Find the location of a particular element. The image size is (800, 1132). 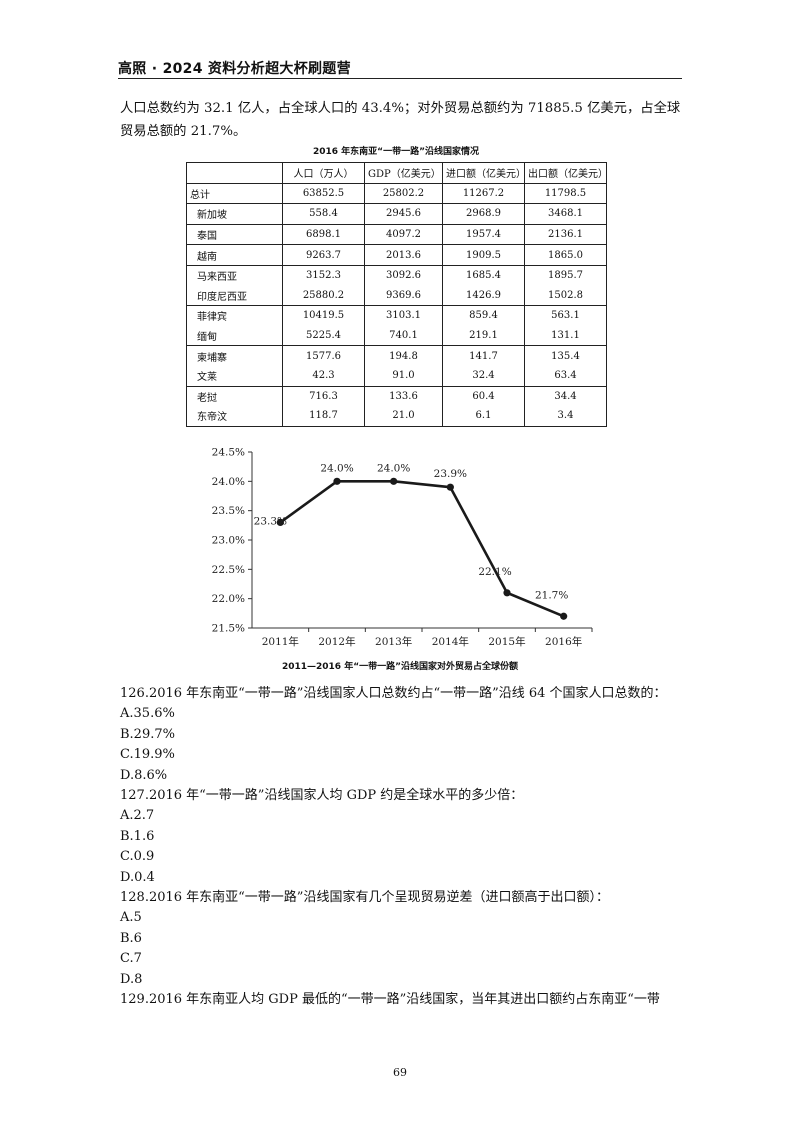

data-label: 22.1% is located at coordinates (494, 572).